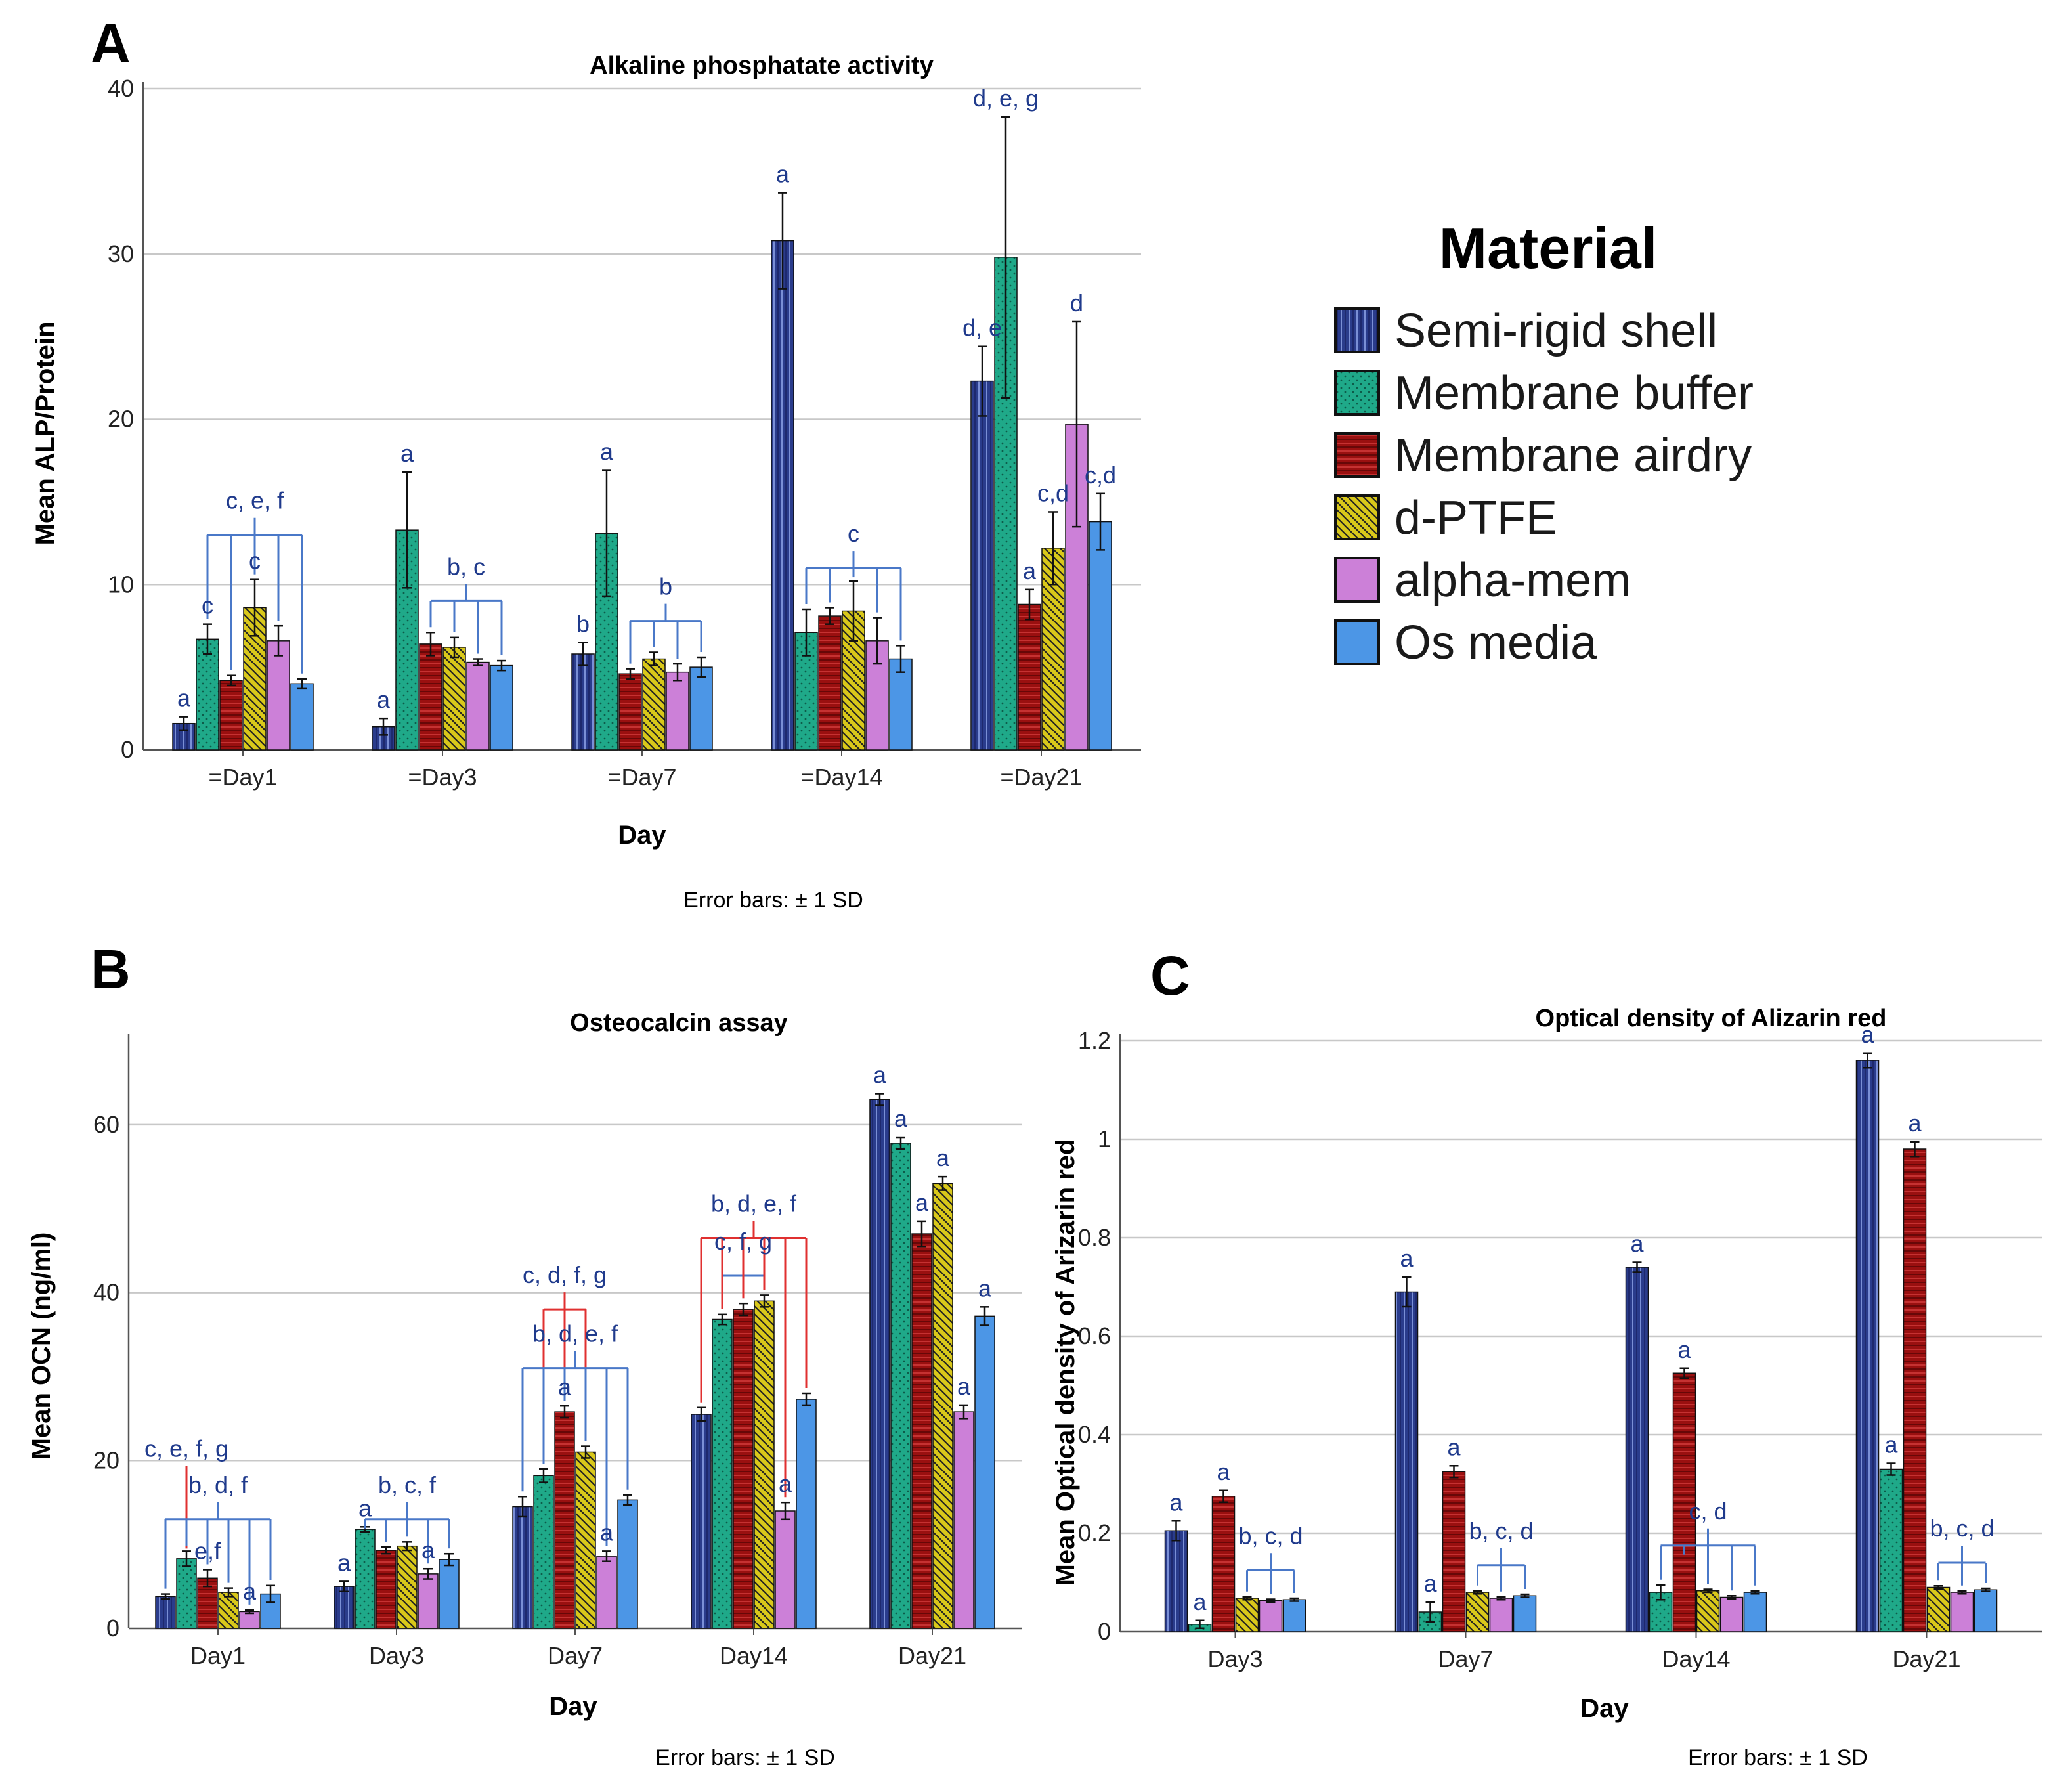  Describe the element at coordinates (106, 1292) in the screenshot. I see `y-tick-label: 40` at that location.